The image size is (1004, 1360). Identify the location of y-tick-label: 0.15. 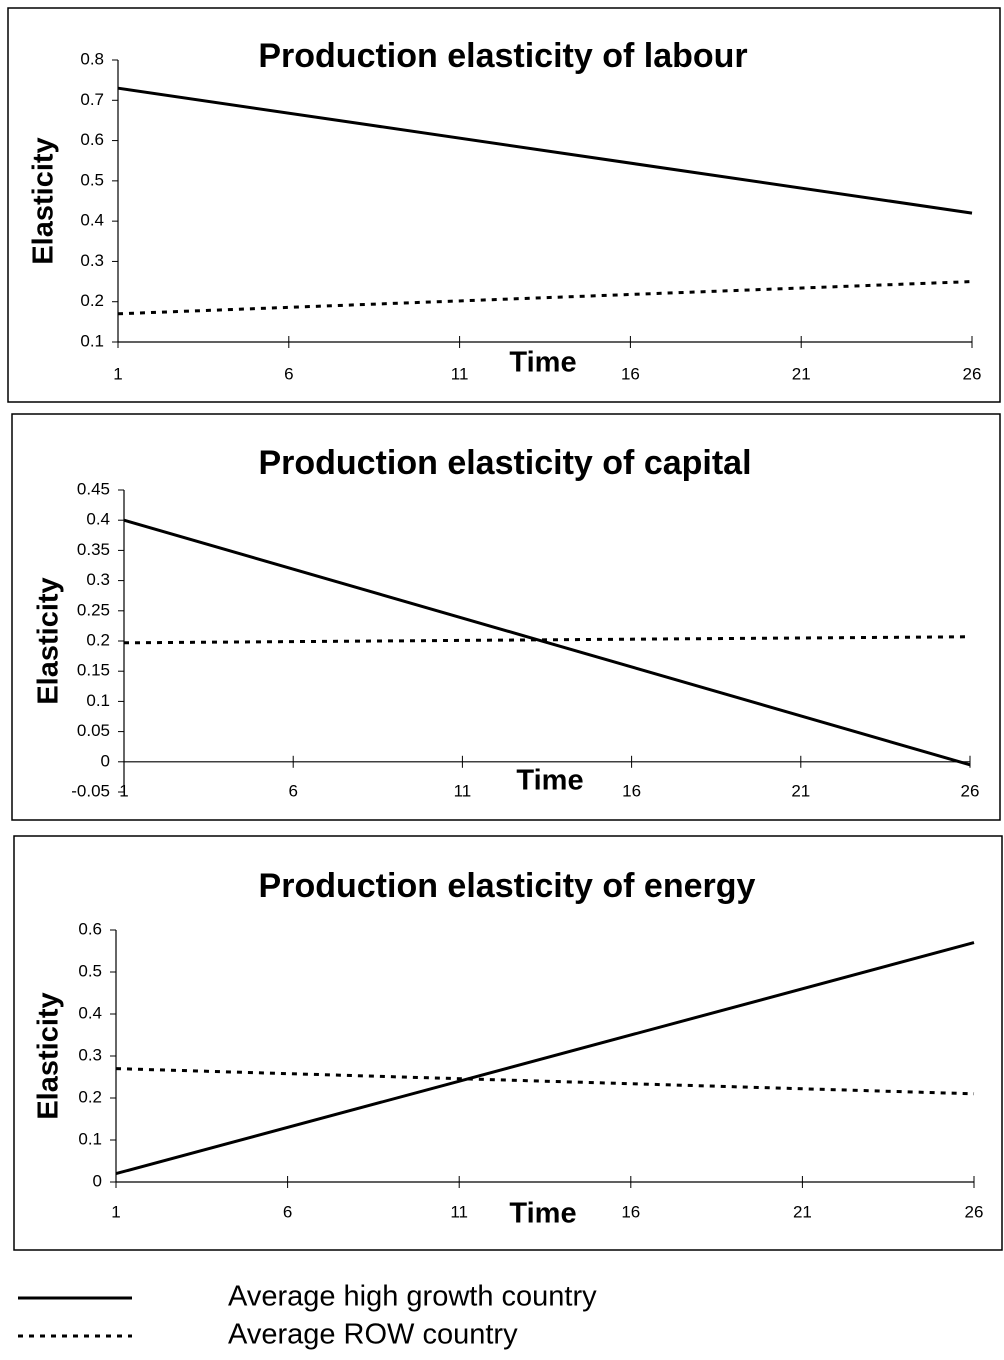
(93, 670).